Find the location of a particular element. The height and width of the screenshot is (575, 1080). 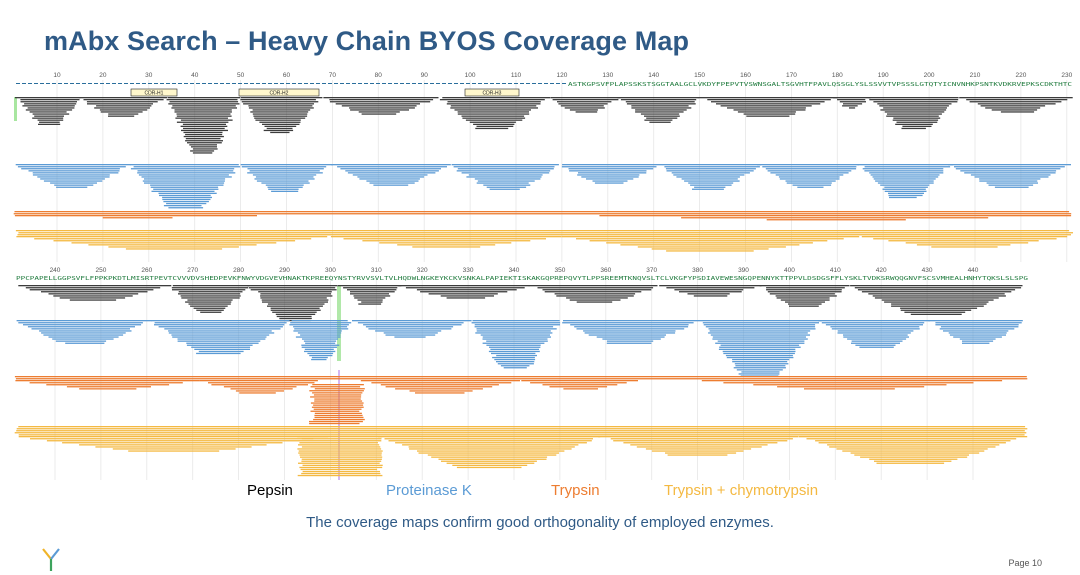

ruler-tick-label: 350 is located at coordinates (559, 270).